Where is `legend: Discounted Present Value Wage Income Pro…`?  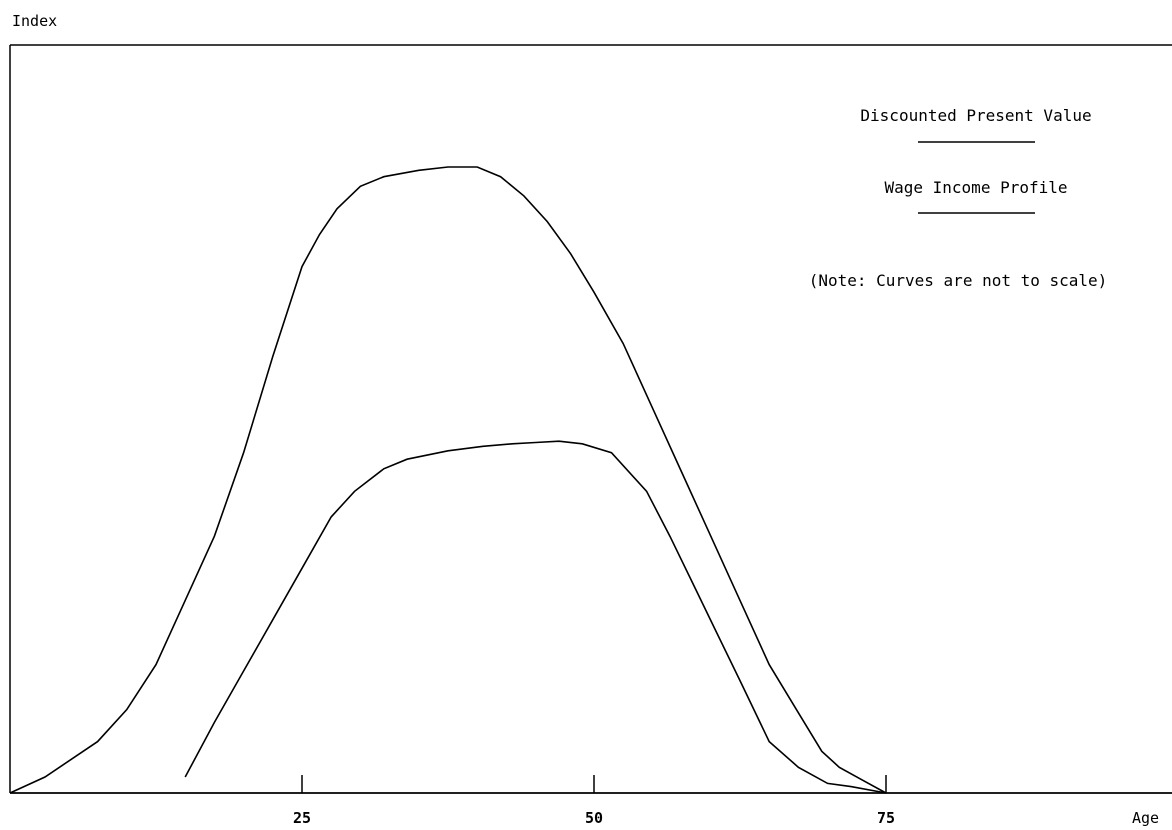
legend: Discounted Present Value Wage Income Pro… is located at coordinates (958, 198).